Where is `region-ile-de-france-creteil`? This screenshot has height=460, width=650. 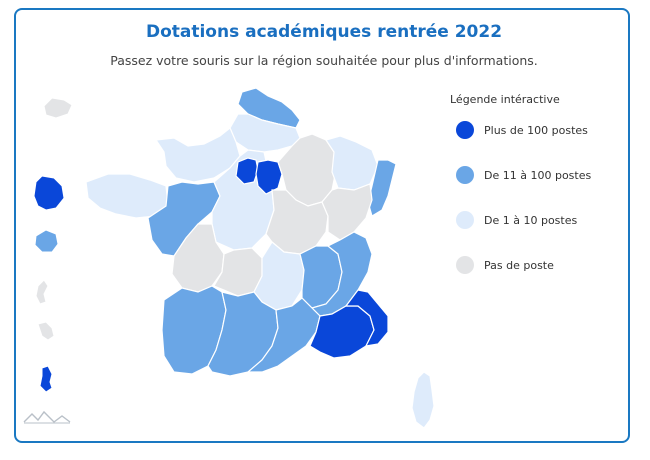 region-ile-de-france-creteil is located at coordinates (269, 177).